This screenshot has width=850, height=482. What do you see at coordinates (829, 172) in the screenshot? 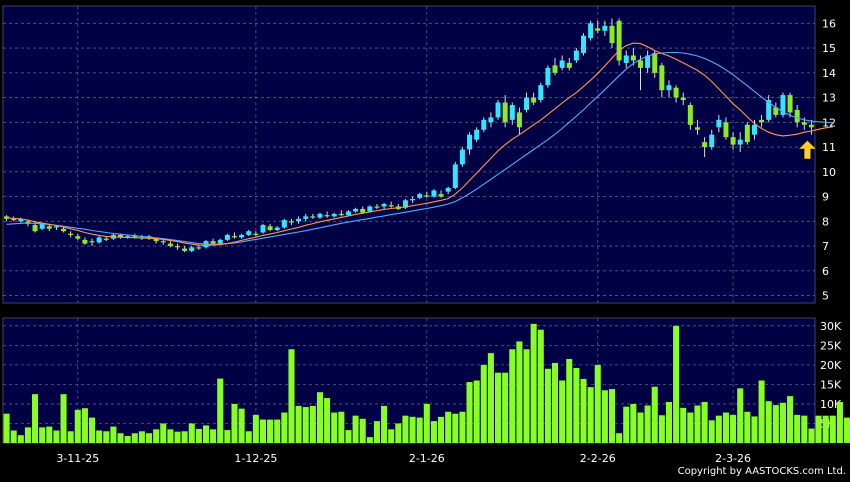
I see `price-y-tick-label: 10` at bounding box center [829, 172].